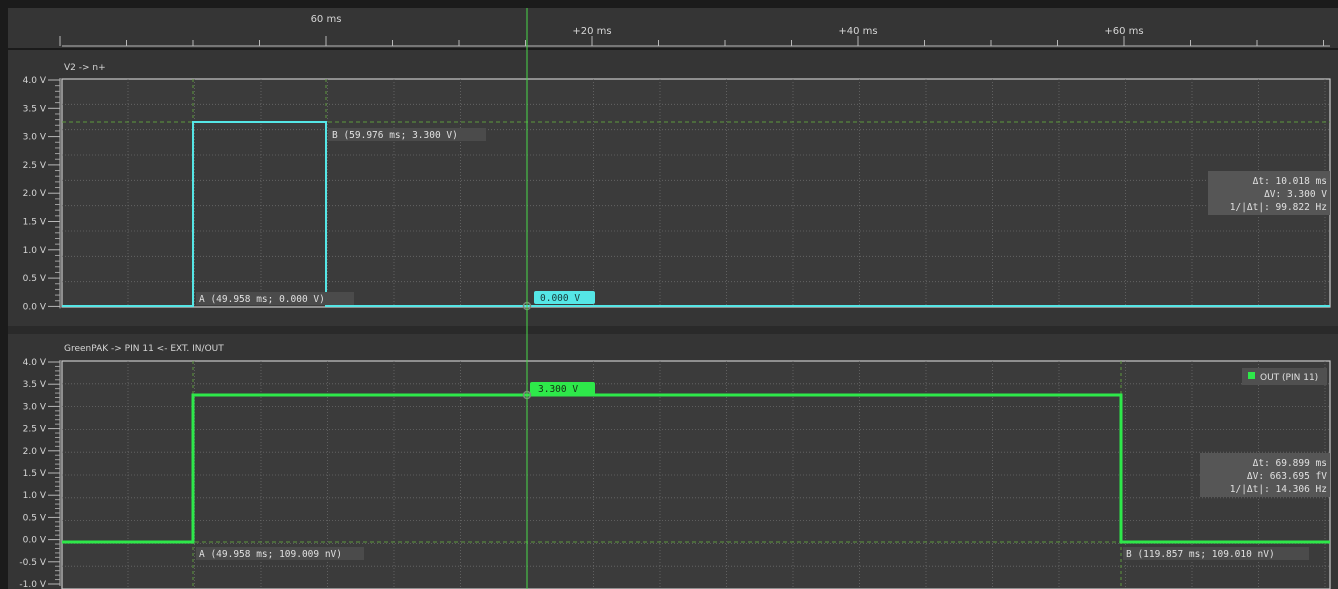 The width and height of the screenshot is (1338, 589). I want to click on time-label-plus20ms: +20 ms, so click(591, 31).